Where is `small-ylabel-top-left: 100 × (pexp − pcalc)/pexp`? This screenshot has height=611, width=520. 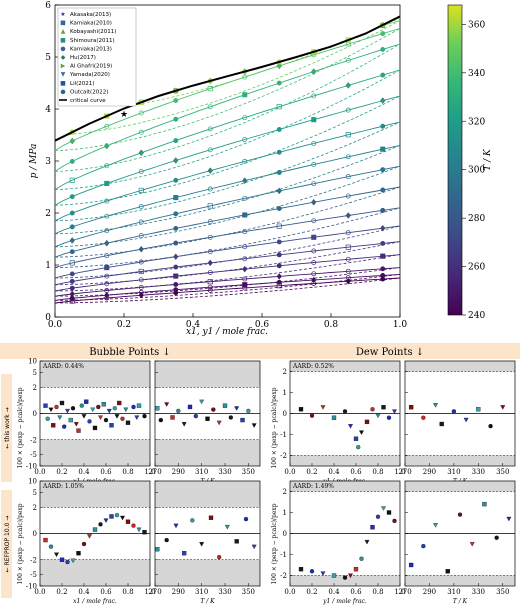 small-ylabel-top-left: 100 × (pexp − pcalc)/pexp is located at coordinates (20, 427).